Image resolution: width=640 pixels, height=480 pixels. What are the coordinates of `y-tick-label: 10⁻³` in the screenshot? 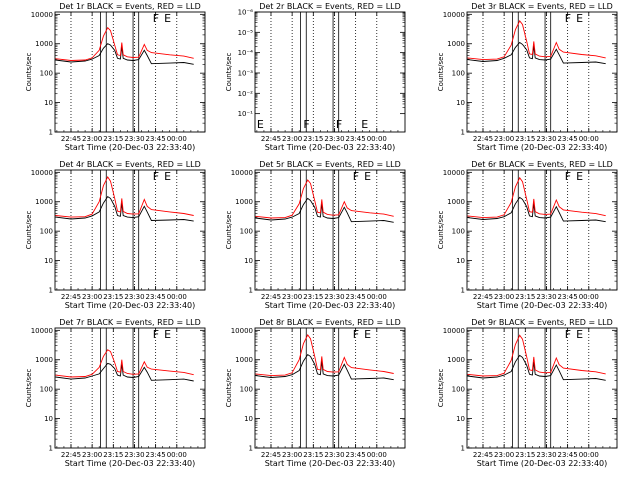 It's located at (246, 73).